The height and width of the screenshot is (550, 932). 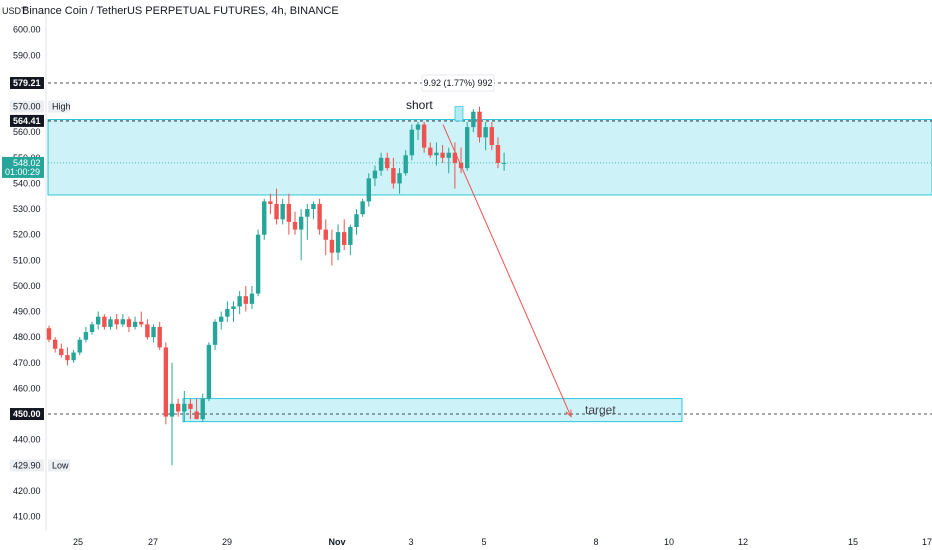 What do you see at coordinates (27, 209) in the screenshot?
I see `y-tick-label: 530.00` at bounding box center [27, 209].